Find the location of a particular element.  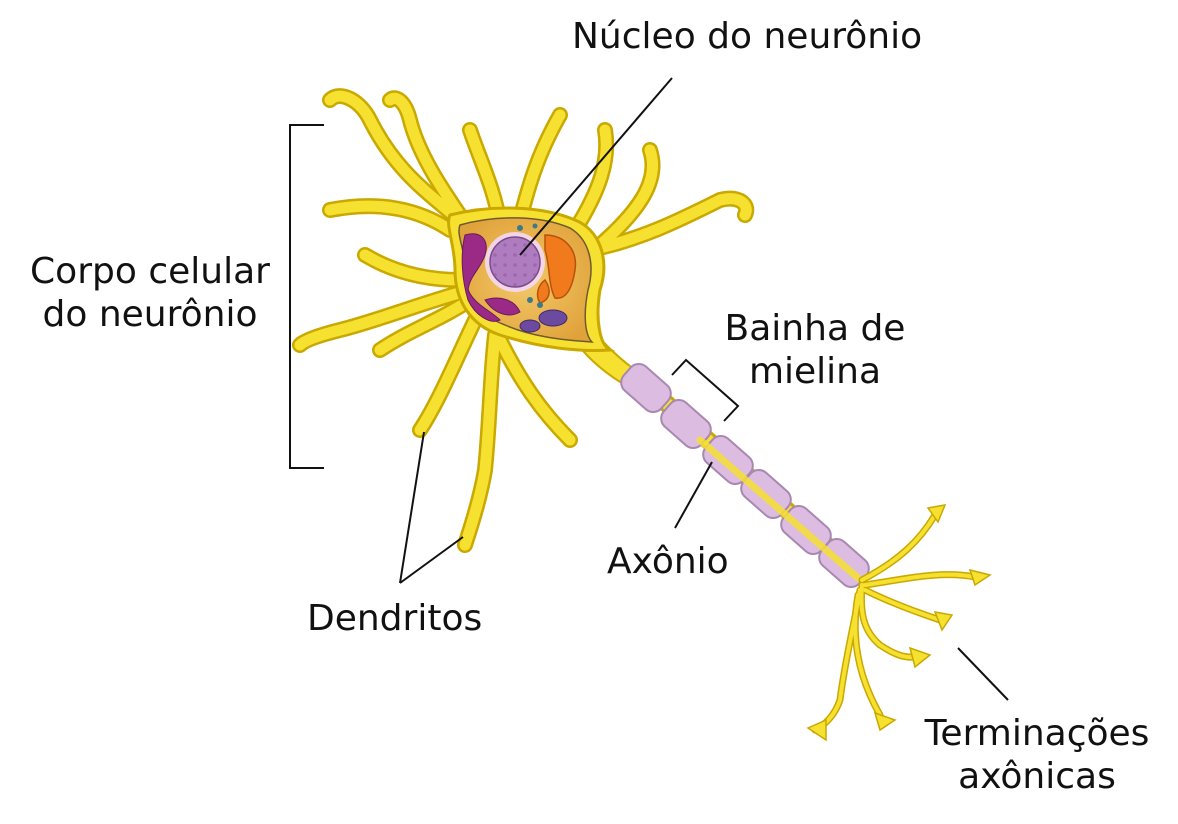

rough-er is located at coordinates (491, 277).